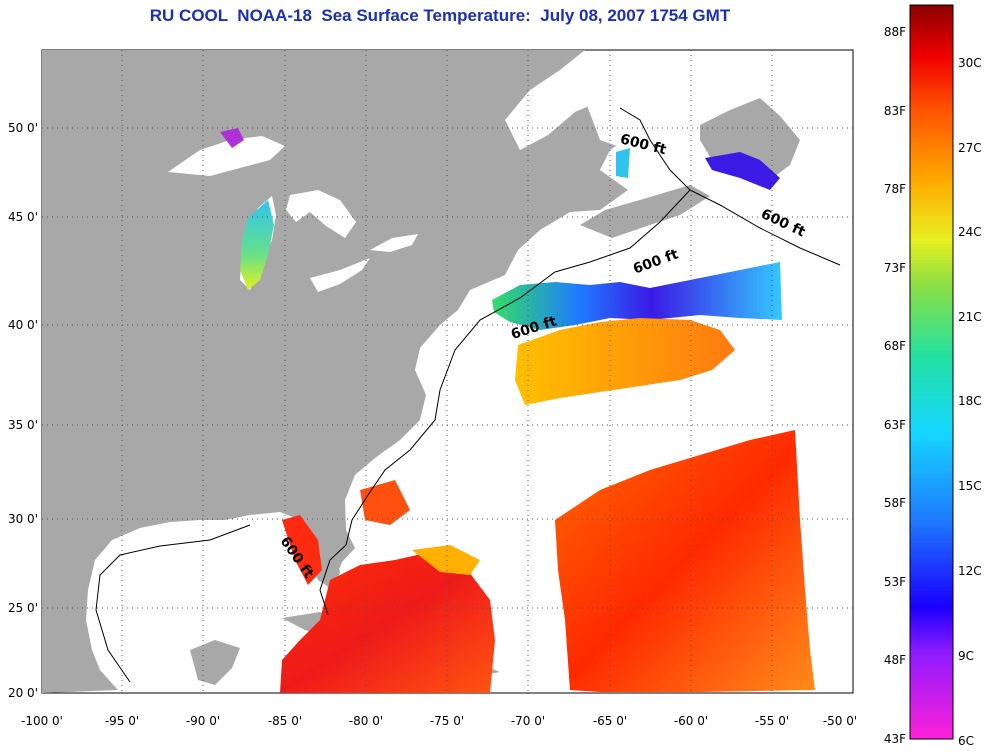 The width and height of the screenshot is (984, 754). I want to click on sst-slope-water, so click(625, 361).